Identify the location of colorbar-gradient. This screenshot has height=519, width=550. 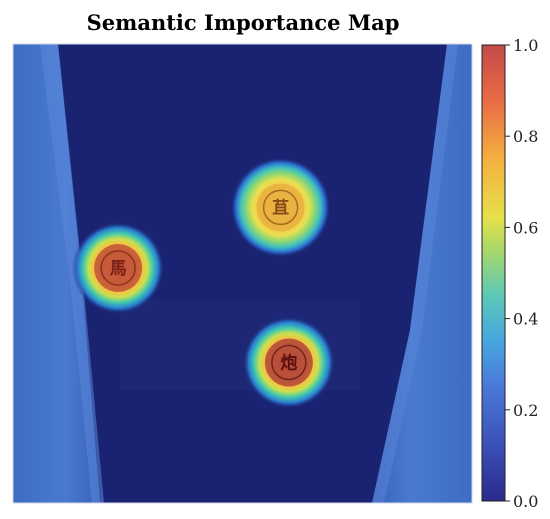
(493, 273).